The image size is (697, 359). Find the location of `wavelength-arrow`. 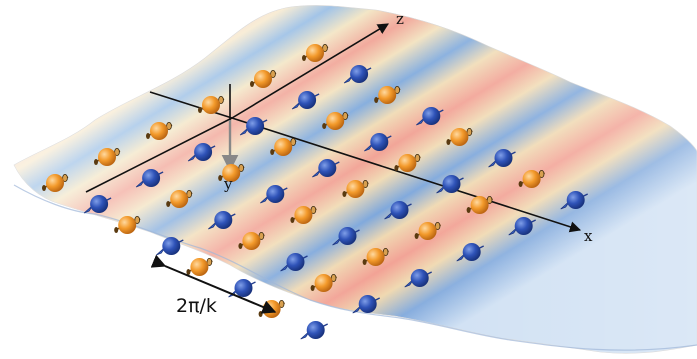

wavelength-arrow is located at coordinates (213, 284).